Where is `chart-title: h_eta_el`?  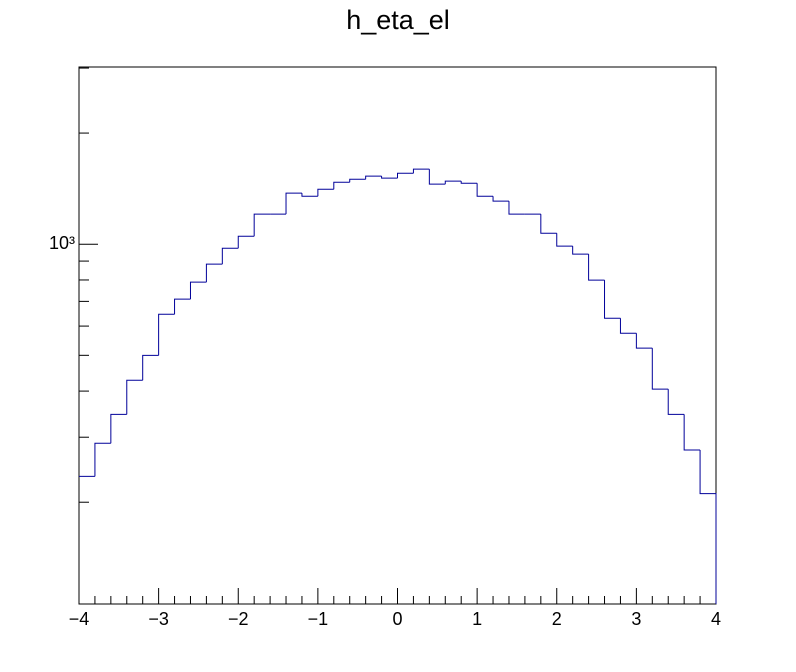
chart-title: h_eta_el is located at coordinates (398, 20).